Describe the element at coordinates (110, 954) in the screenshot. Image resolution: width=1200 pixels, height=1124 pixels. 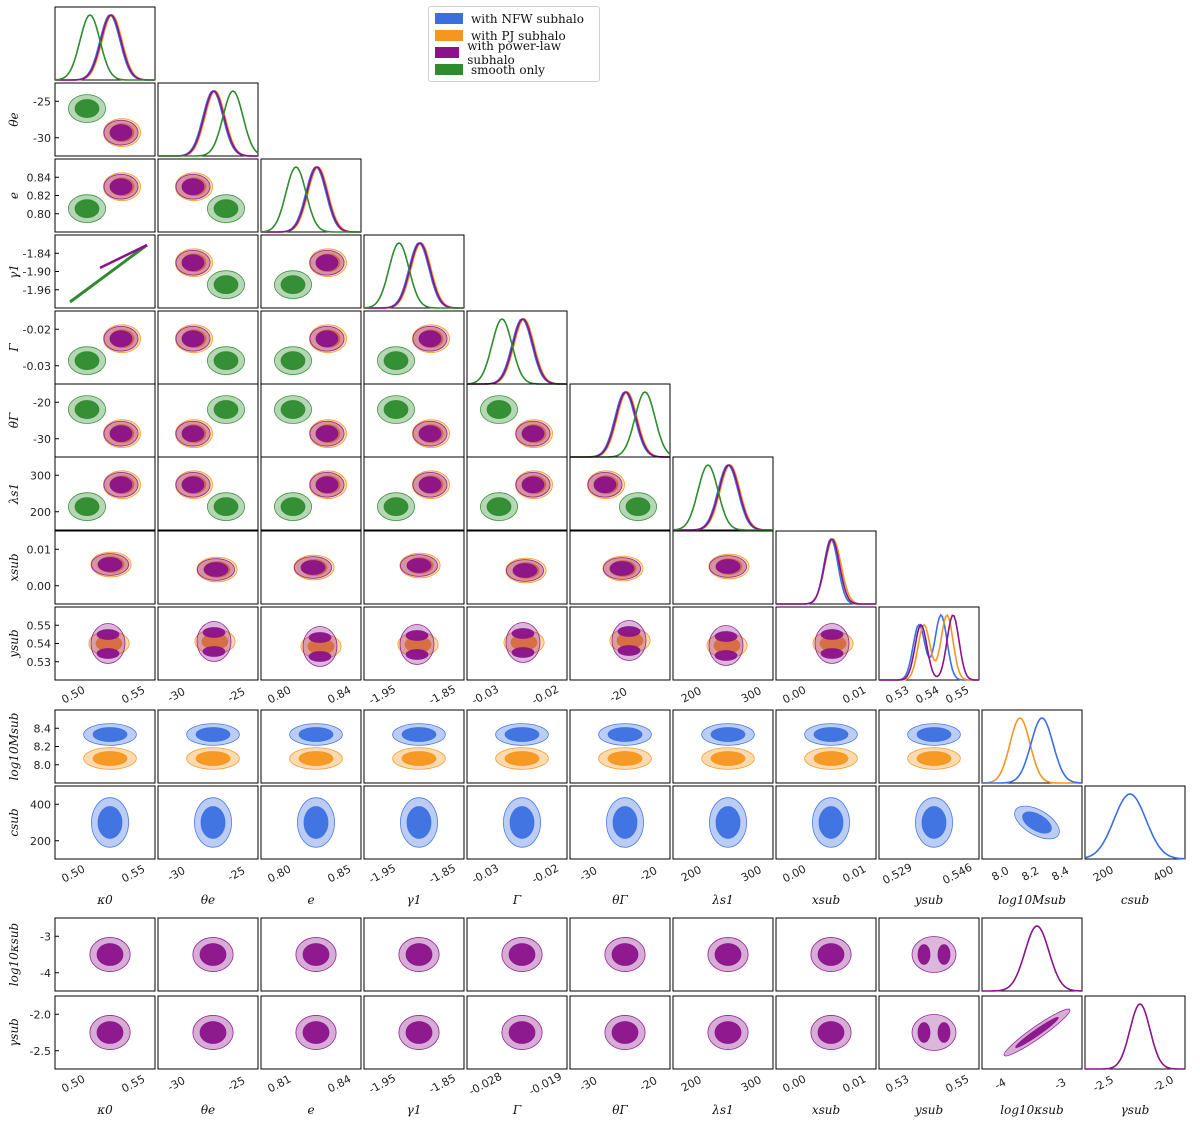
I see `pl-panel-0-0-inner` at that location.